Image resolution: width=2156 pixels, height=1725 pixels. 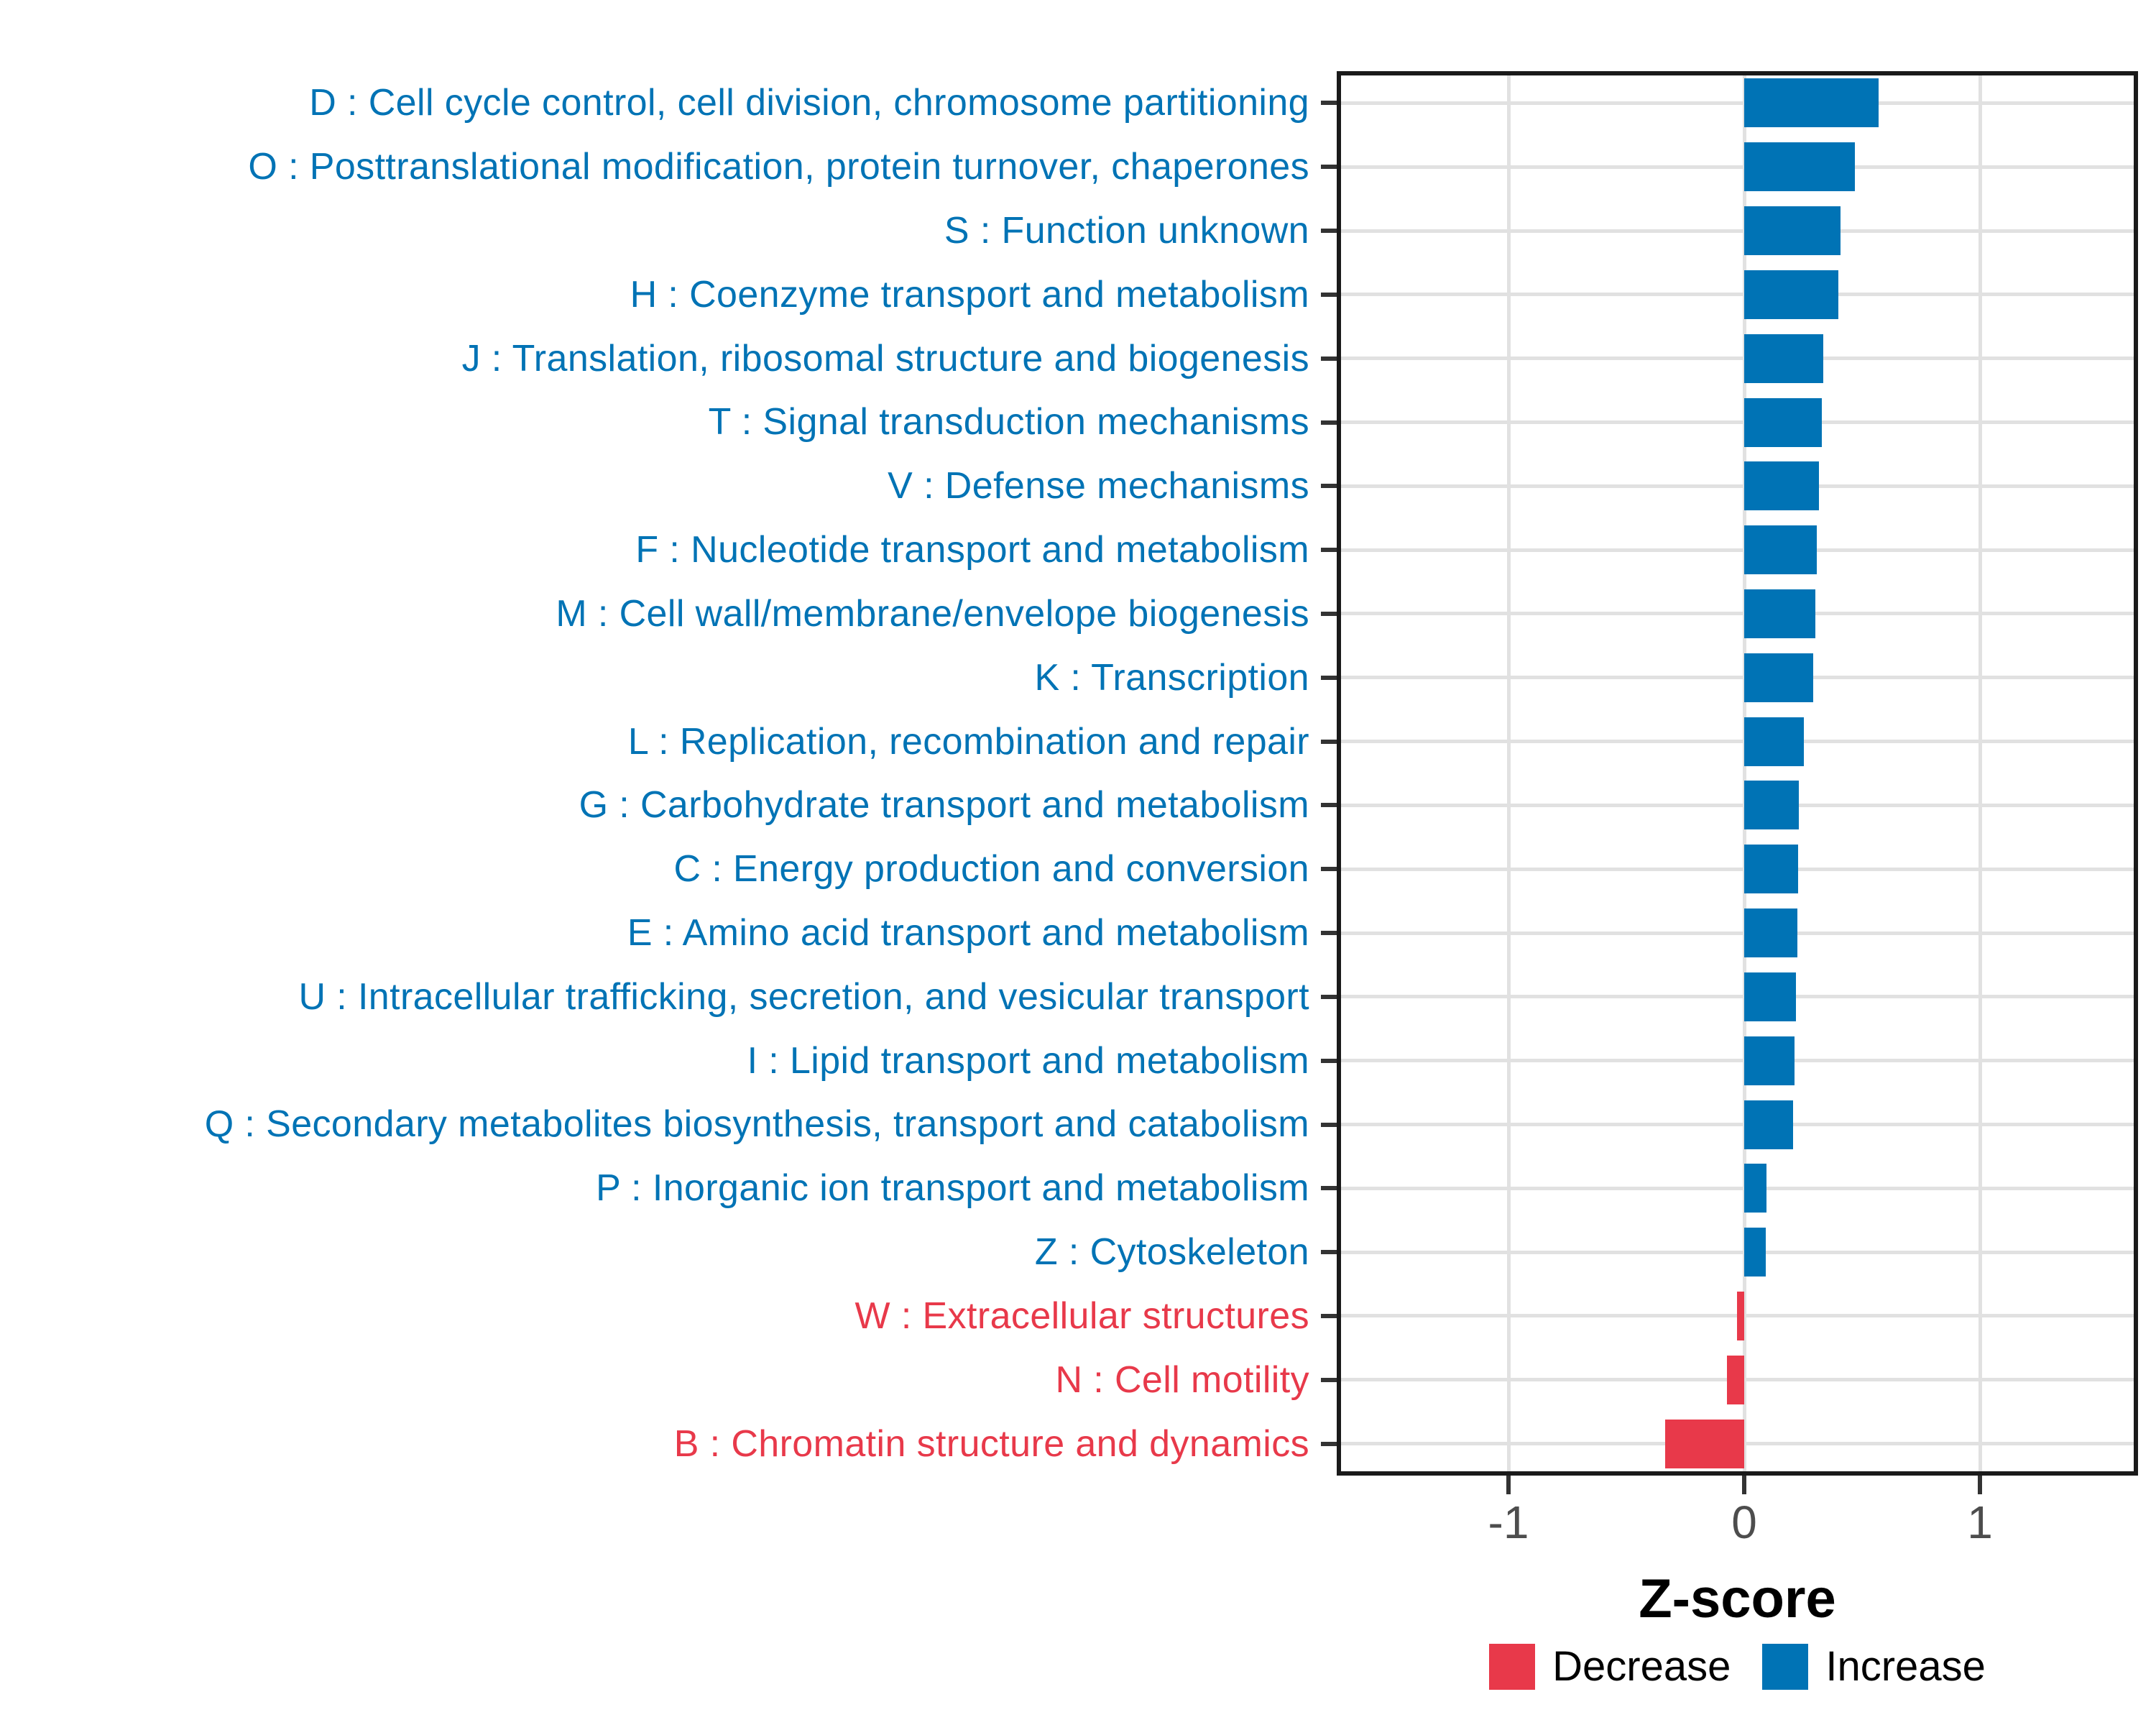 What do you see at coordinates (1738, 1666) in the screenshot?
I see `legend: Decrease Increase` at bounding box center [1738, 1666].